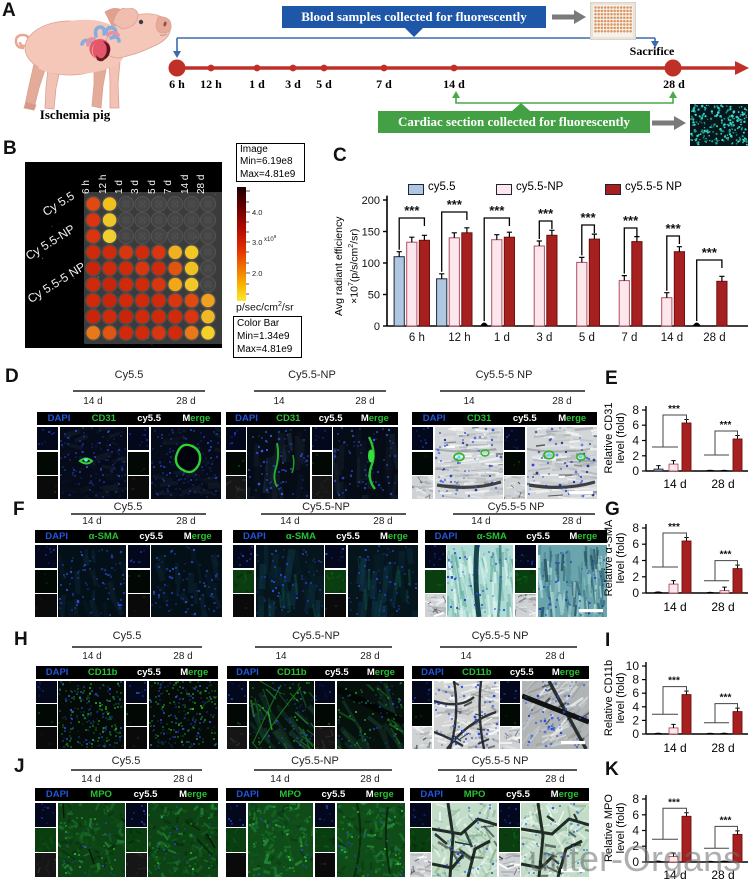 The height and width of the screenshot is (884, 750). What do you see at coordinates (374, 296) in the screenshot?
I see `svg-text: 50` at bounding box center [374, 296].